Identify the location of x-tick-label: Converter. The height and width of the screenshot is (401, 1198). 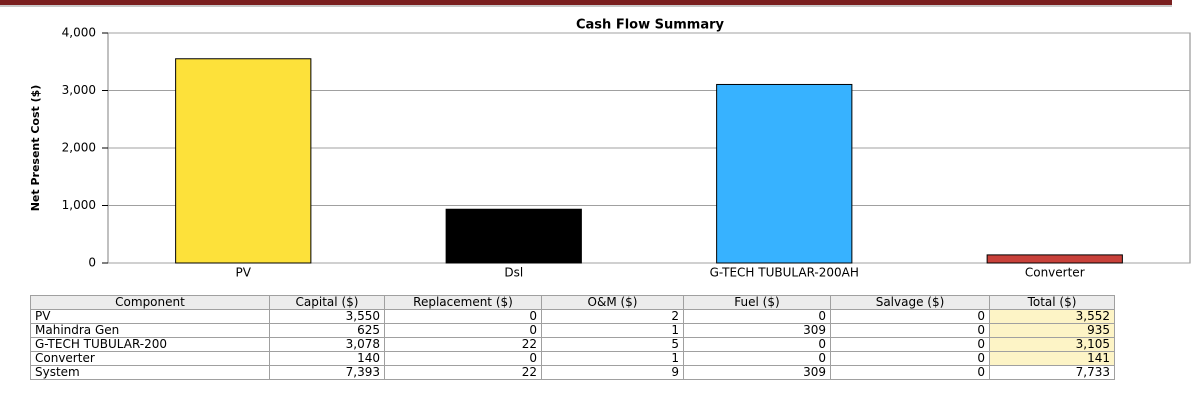
(1055, 273).